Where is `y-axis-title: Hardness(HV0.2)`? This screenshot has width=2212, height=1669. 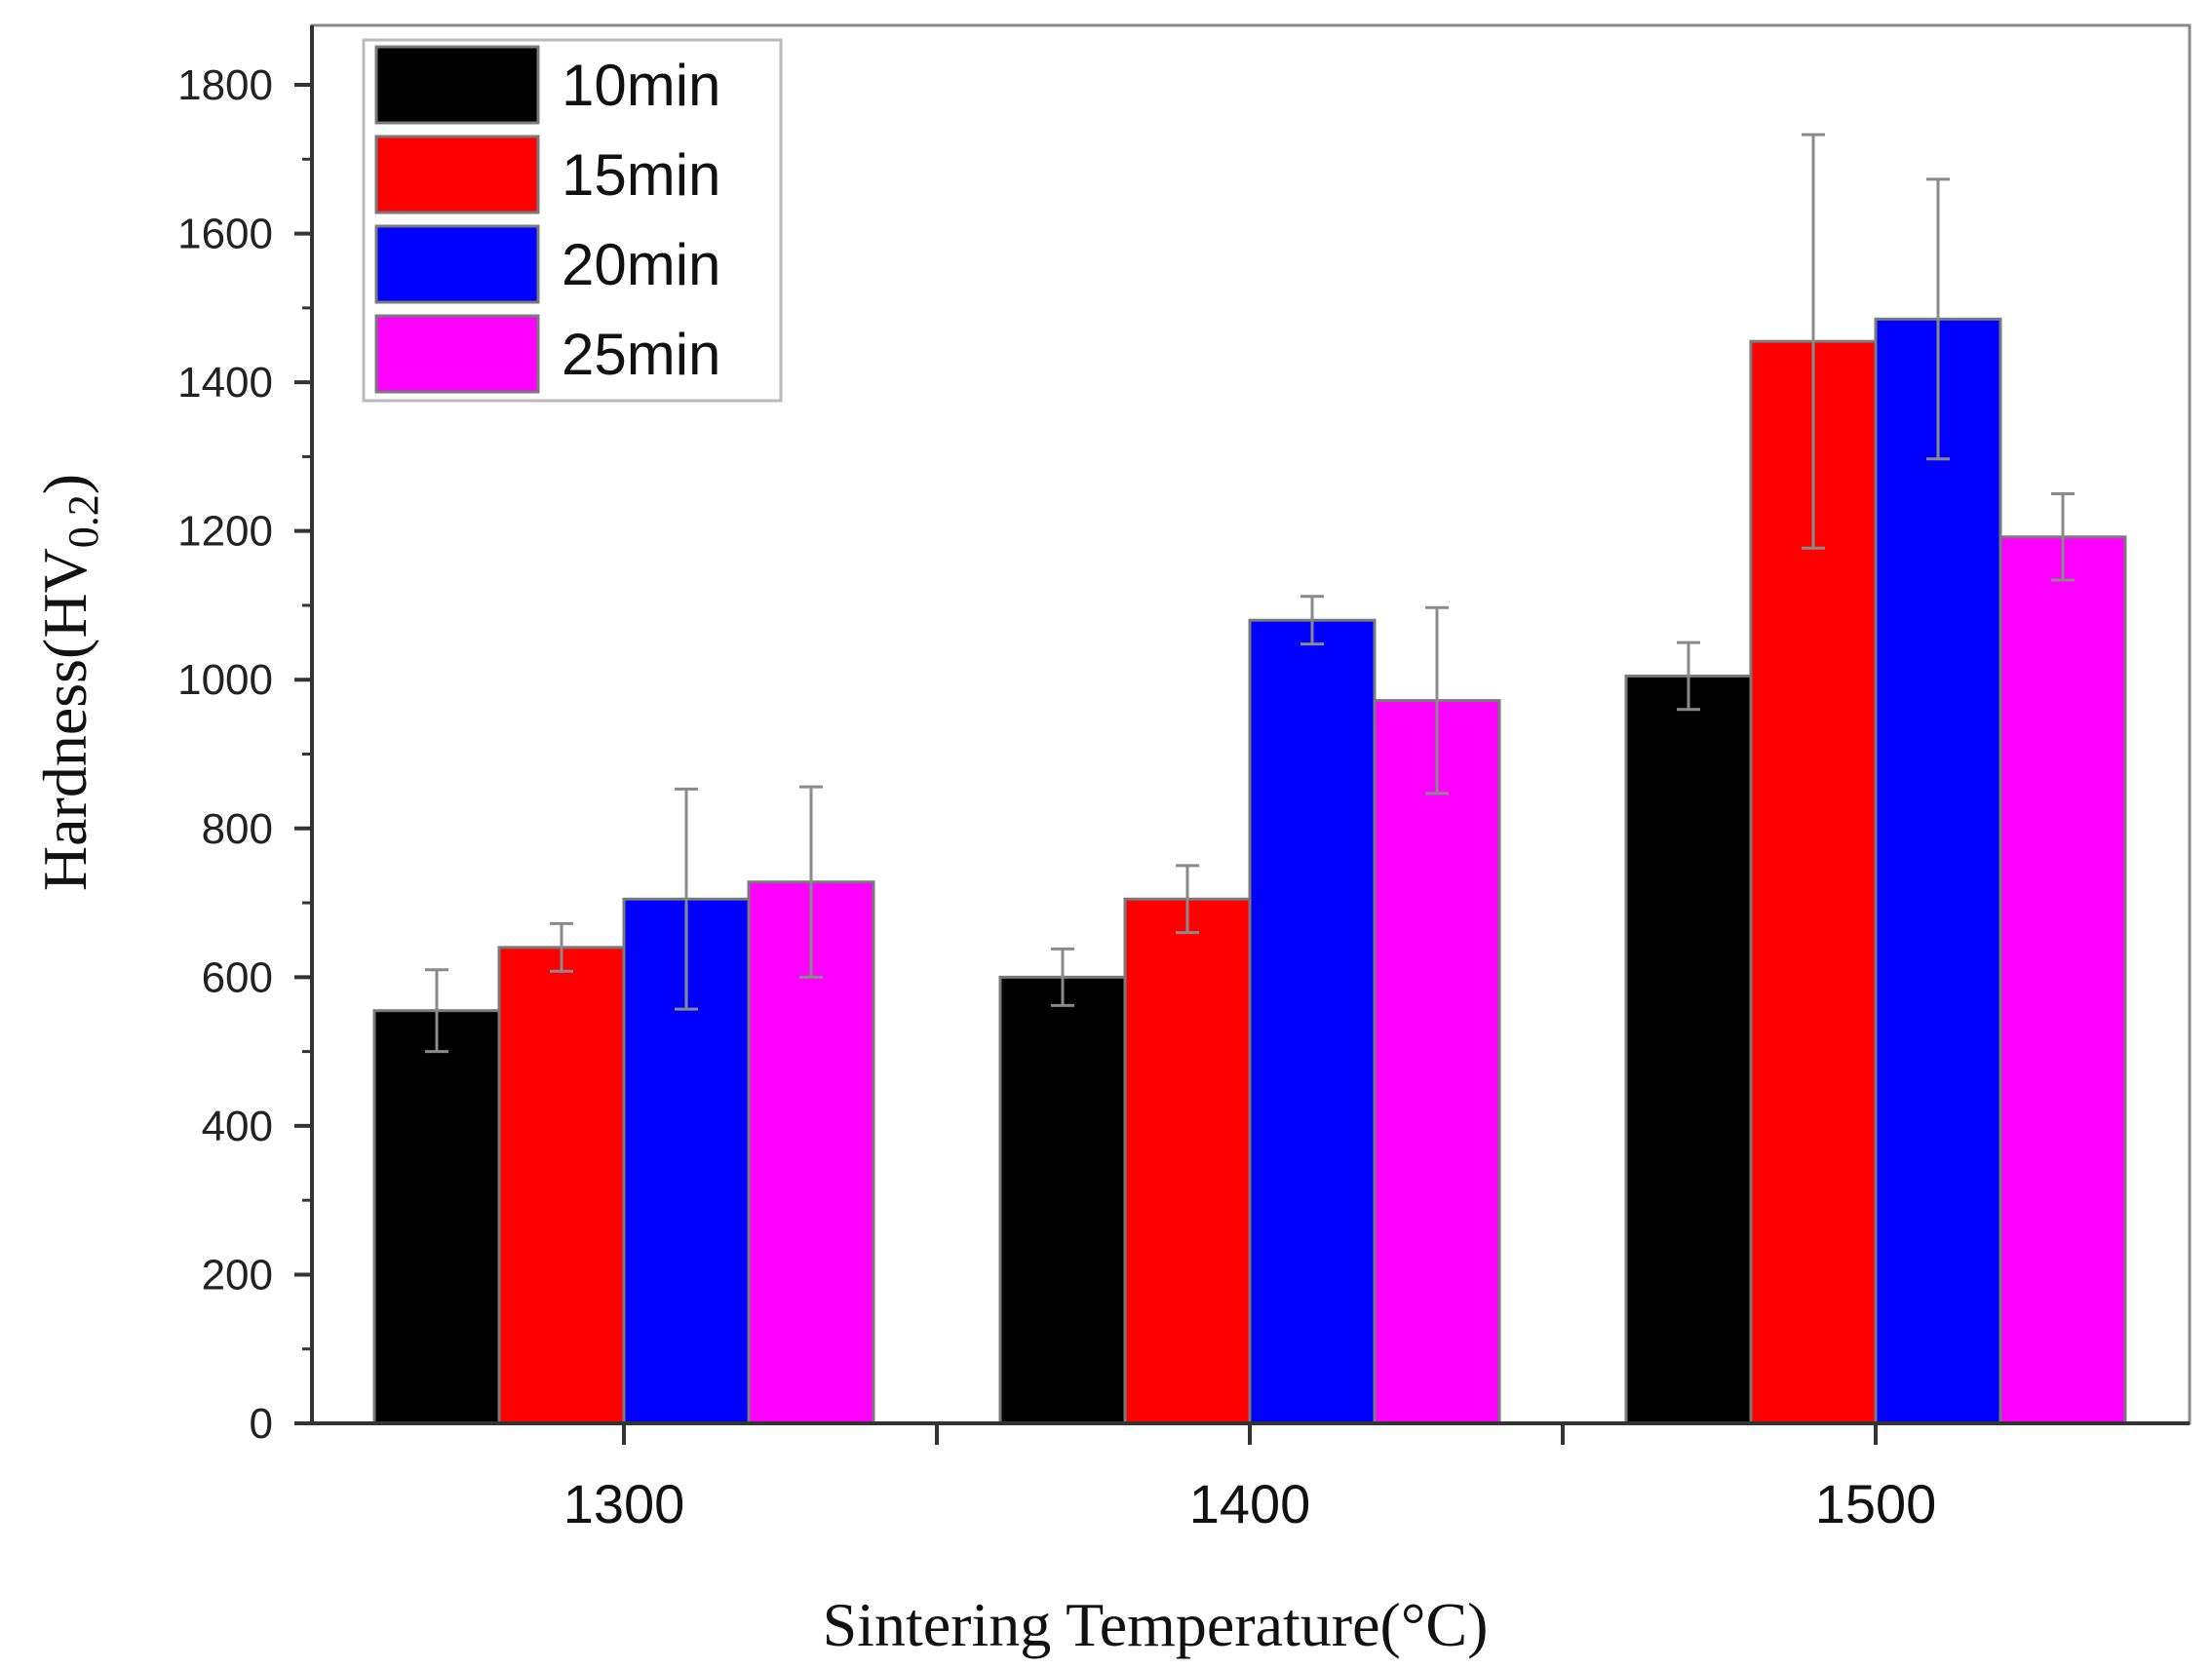
y-axis-title: Hardness(HV0.2) is located at coordinates (68, 683).